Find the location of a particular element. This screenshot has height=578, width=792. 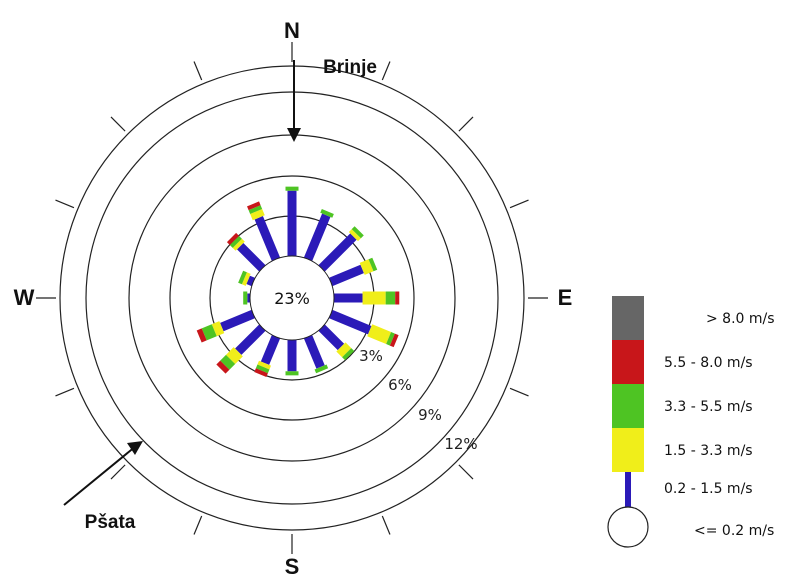

wind-bar-SE is located at coordinates (336, 342).